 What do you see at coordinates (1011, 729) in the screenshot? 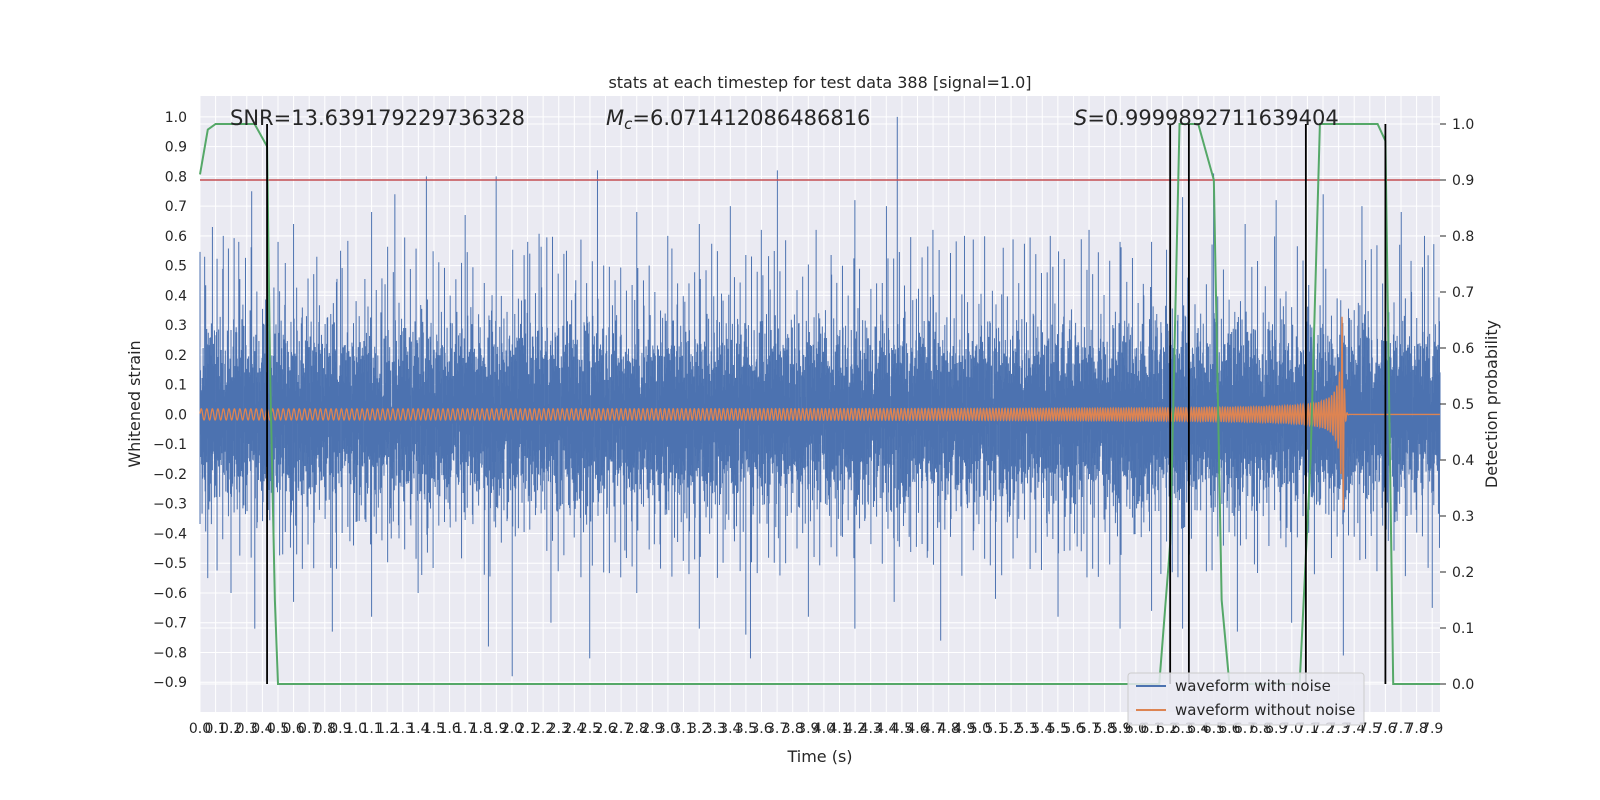
I see `x-tick-label: 5.2` at bounding box center [1011, 729].